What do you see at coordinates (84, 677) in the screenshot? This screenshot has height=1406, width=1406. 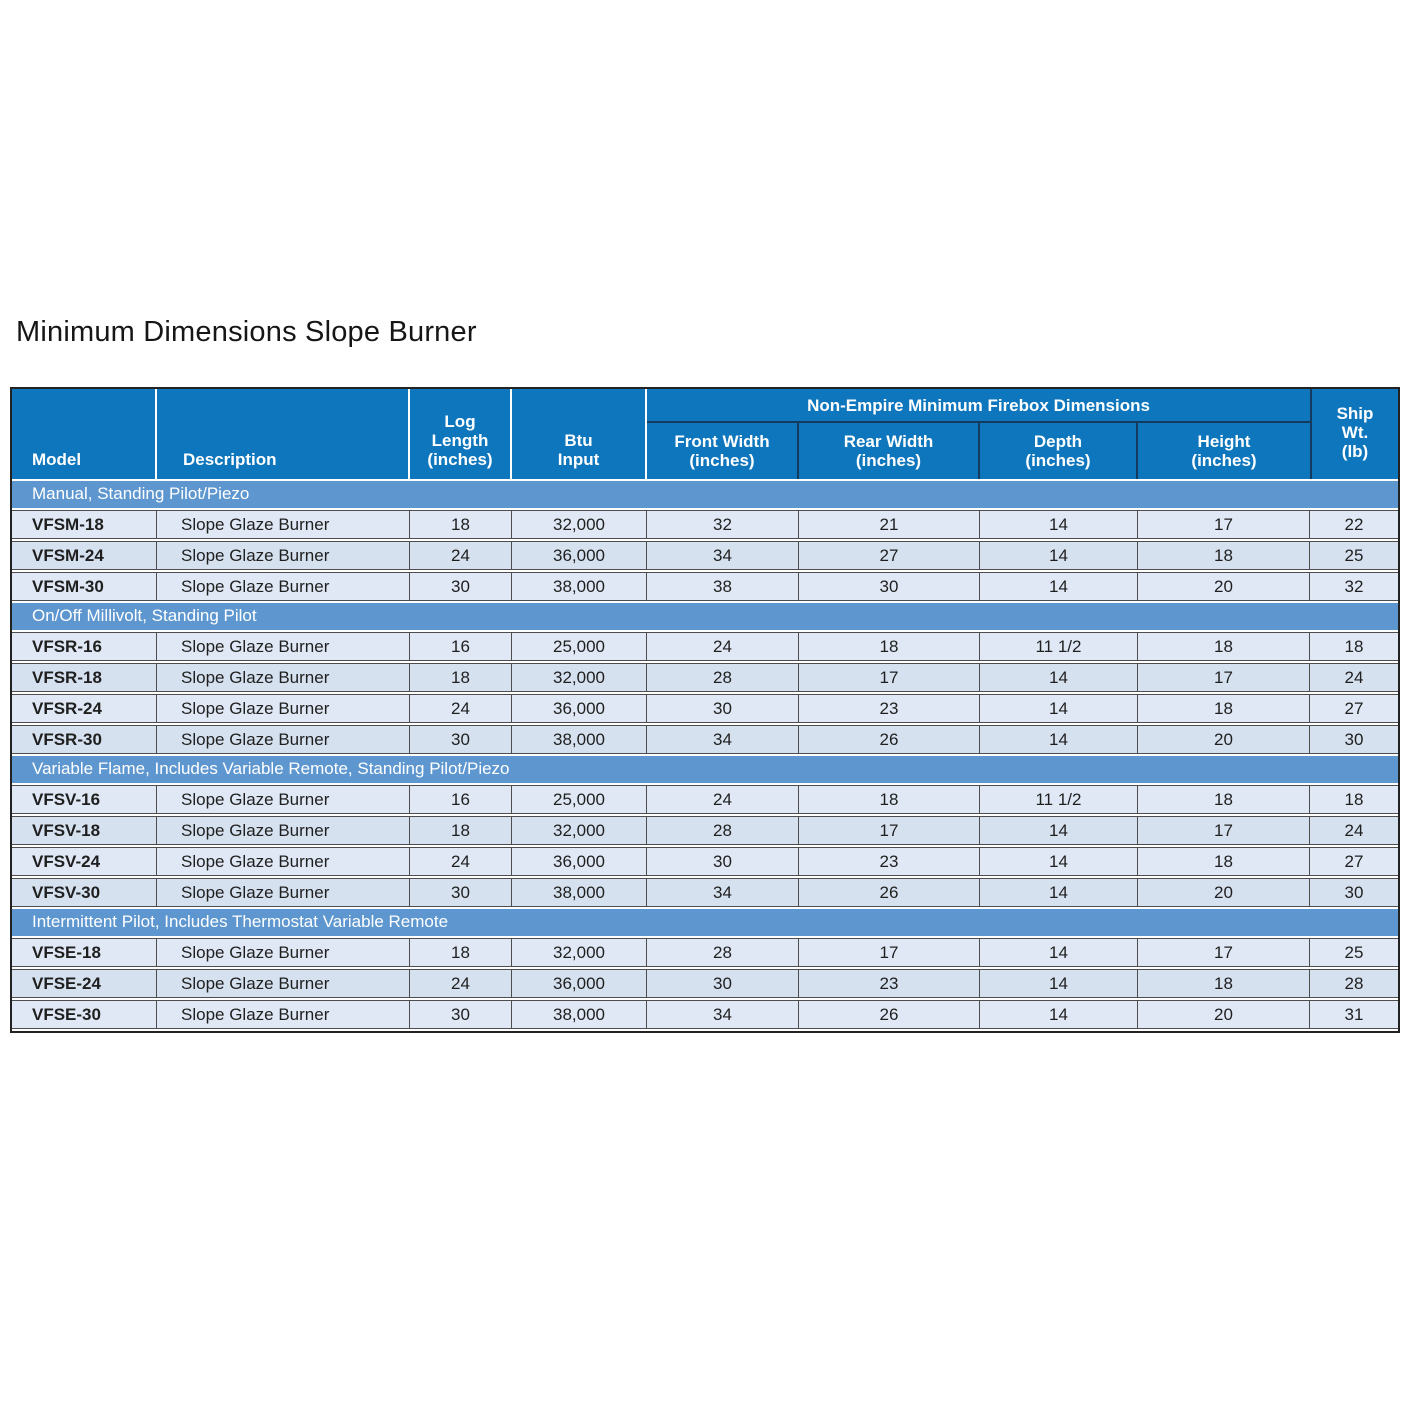 I see `cell-model: VFSR-18` at bounding box center [84, 677].